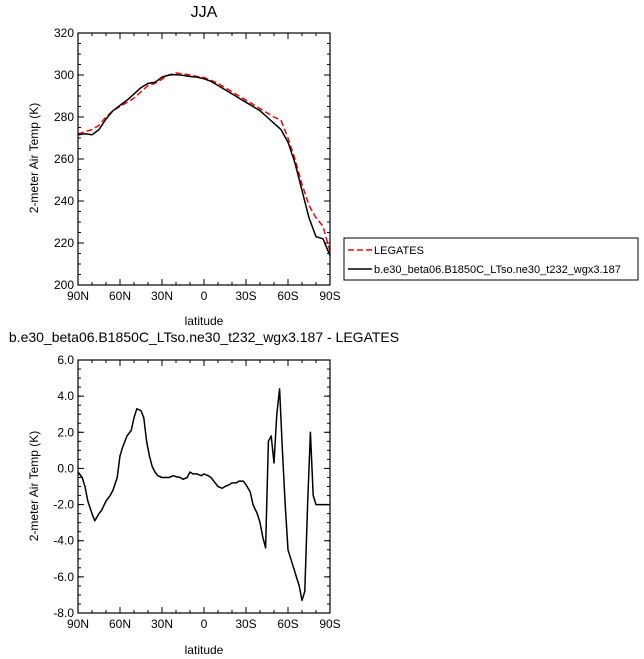 This screenshot has width=644, height=659. What do you see at coordinates (287, 296) in the screenshot?
I see `top-x-tick-label: 60S` at bounding box center [287, 296].